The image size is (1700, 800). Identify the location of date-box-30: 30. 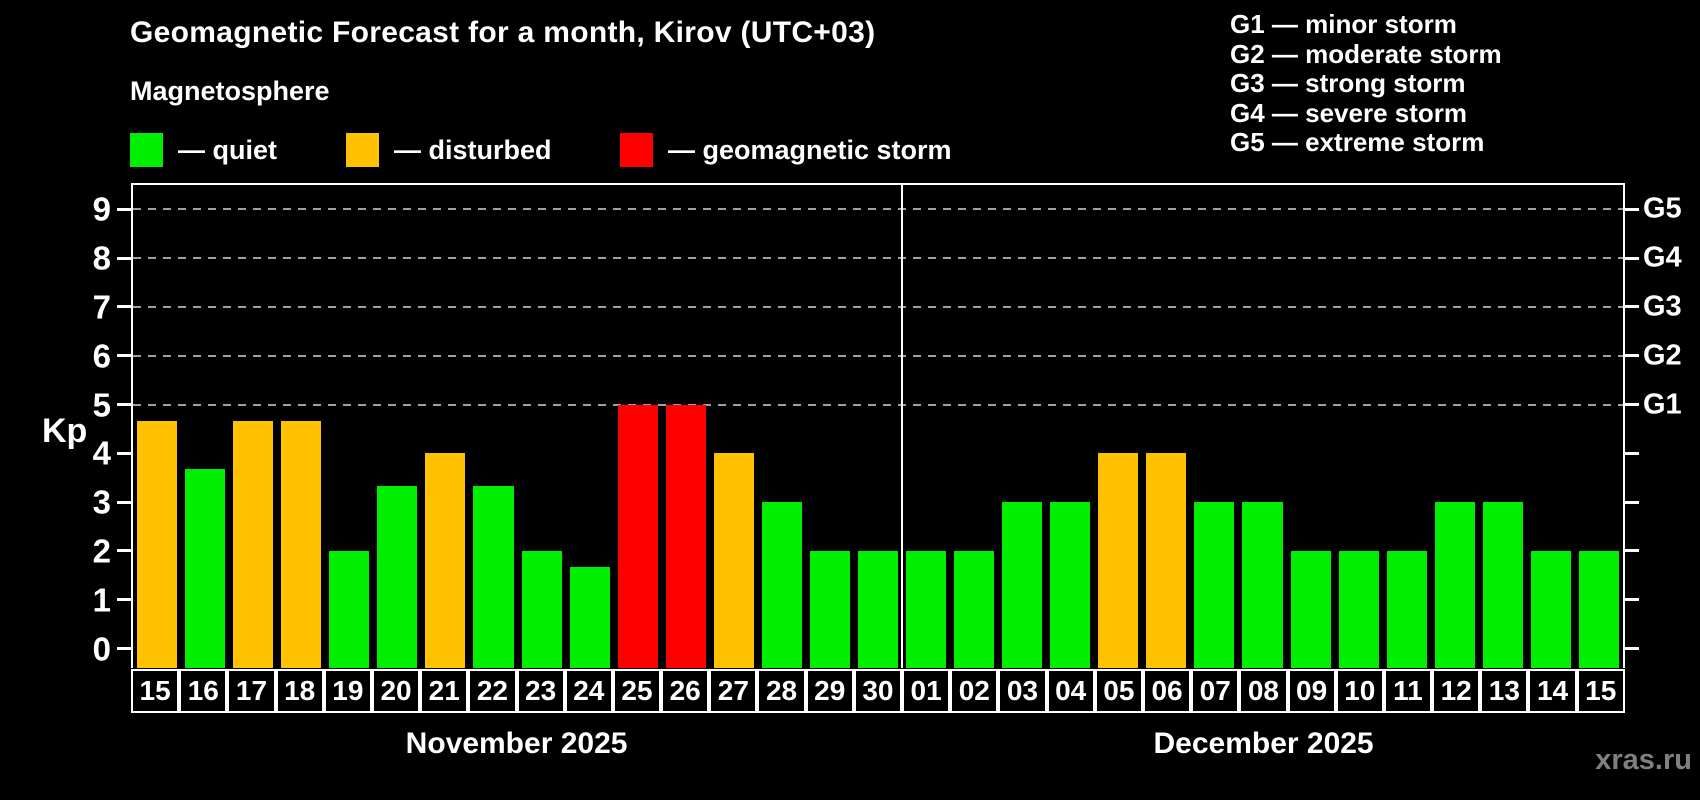
(877, 691).